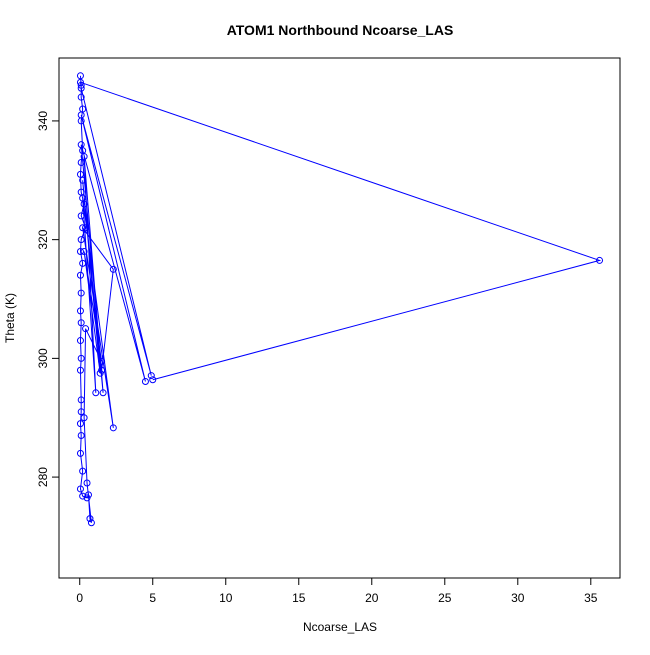 Image resolution: width=650 pixels, height=655 pixels. Describe the element at coordinates (591, 598) in the screenshot. I see `x-tick-label: 35` at that location.